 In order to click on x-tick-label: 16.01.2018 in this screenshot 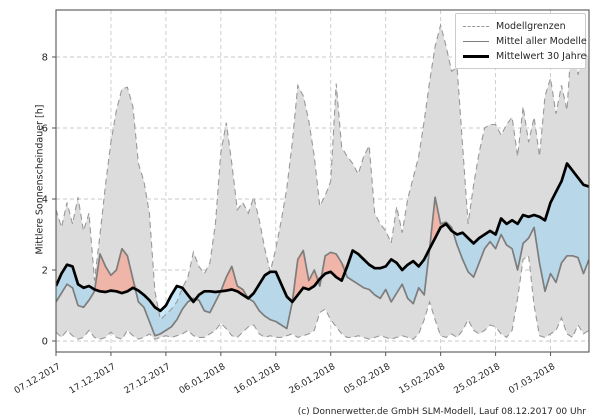, I will do `click(258, 379)`.